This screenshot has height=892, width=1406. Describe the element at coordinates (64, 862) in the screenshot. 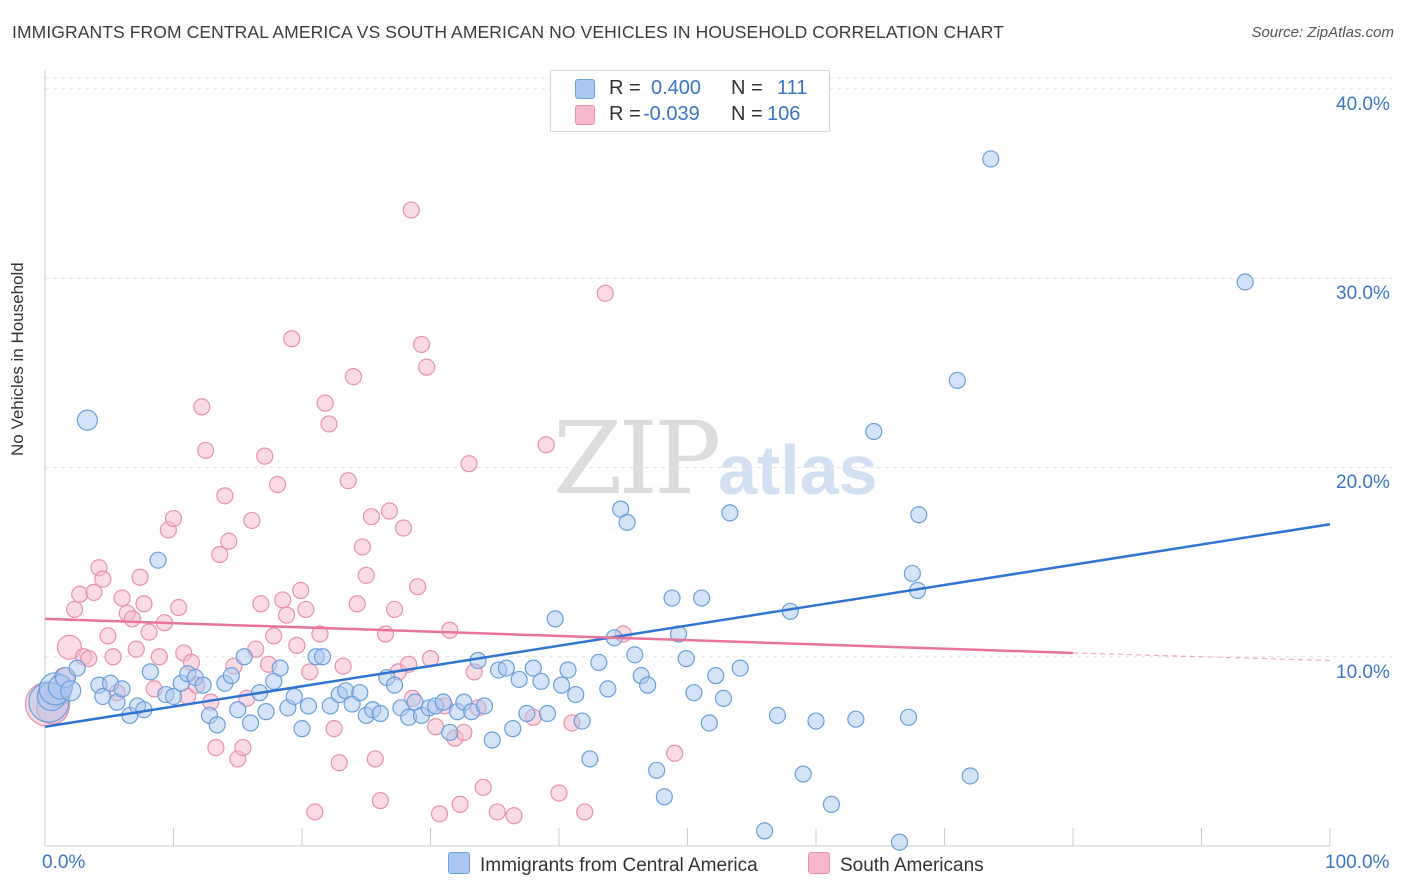

I see `x-tick-label-min: 0.0%` at that location.